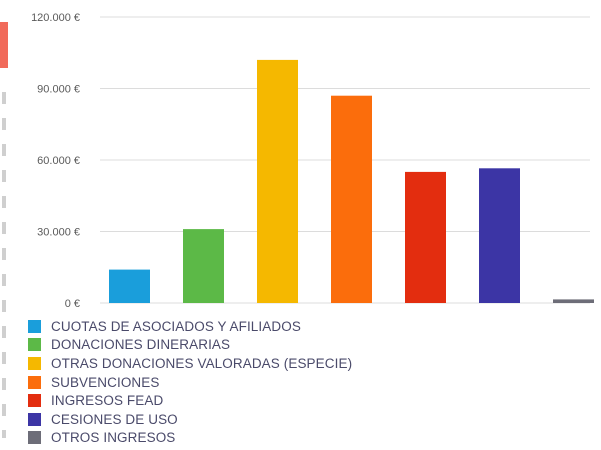 The width and height of the screenshot is (601, 450). What do you see at coordinates (4, 45) in the screenshot?
I see `left-edge-accent` at bounding box center [4, 45].